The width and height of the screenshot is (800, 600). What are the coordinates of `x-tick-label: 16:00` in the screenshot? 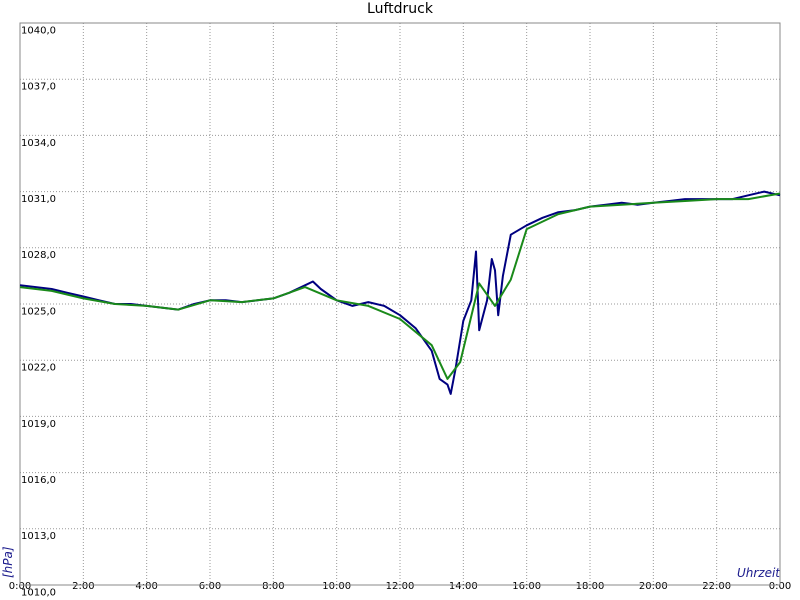 It's located at (526, 586).